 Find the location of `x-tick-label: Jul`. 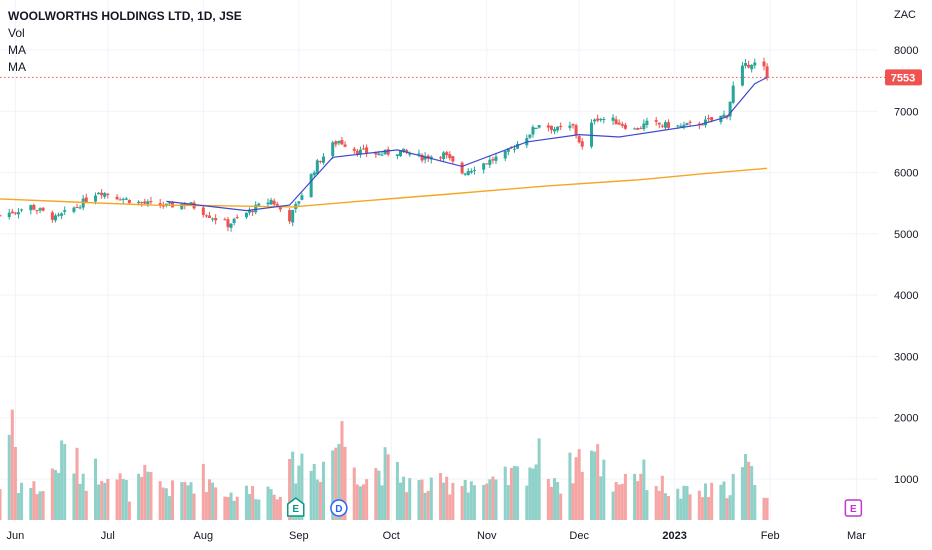

x-tick-label: Jul is located at coordinates (108, 536).